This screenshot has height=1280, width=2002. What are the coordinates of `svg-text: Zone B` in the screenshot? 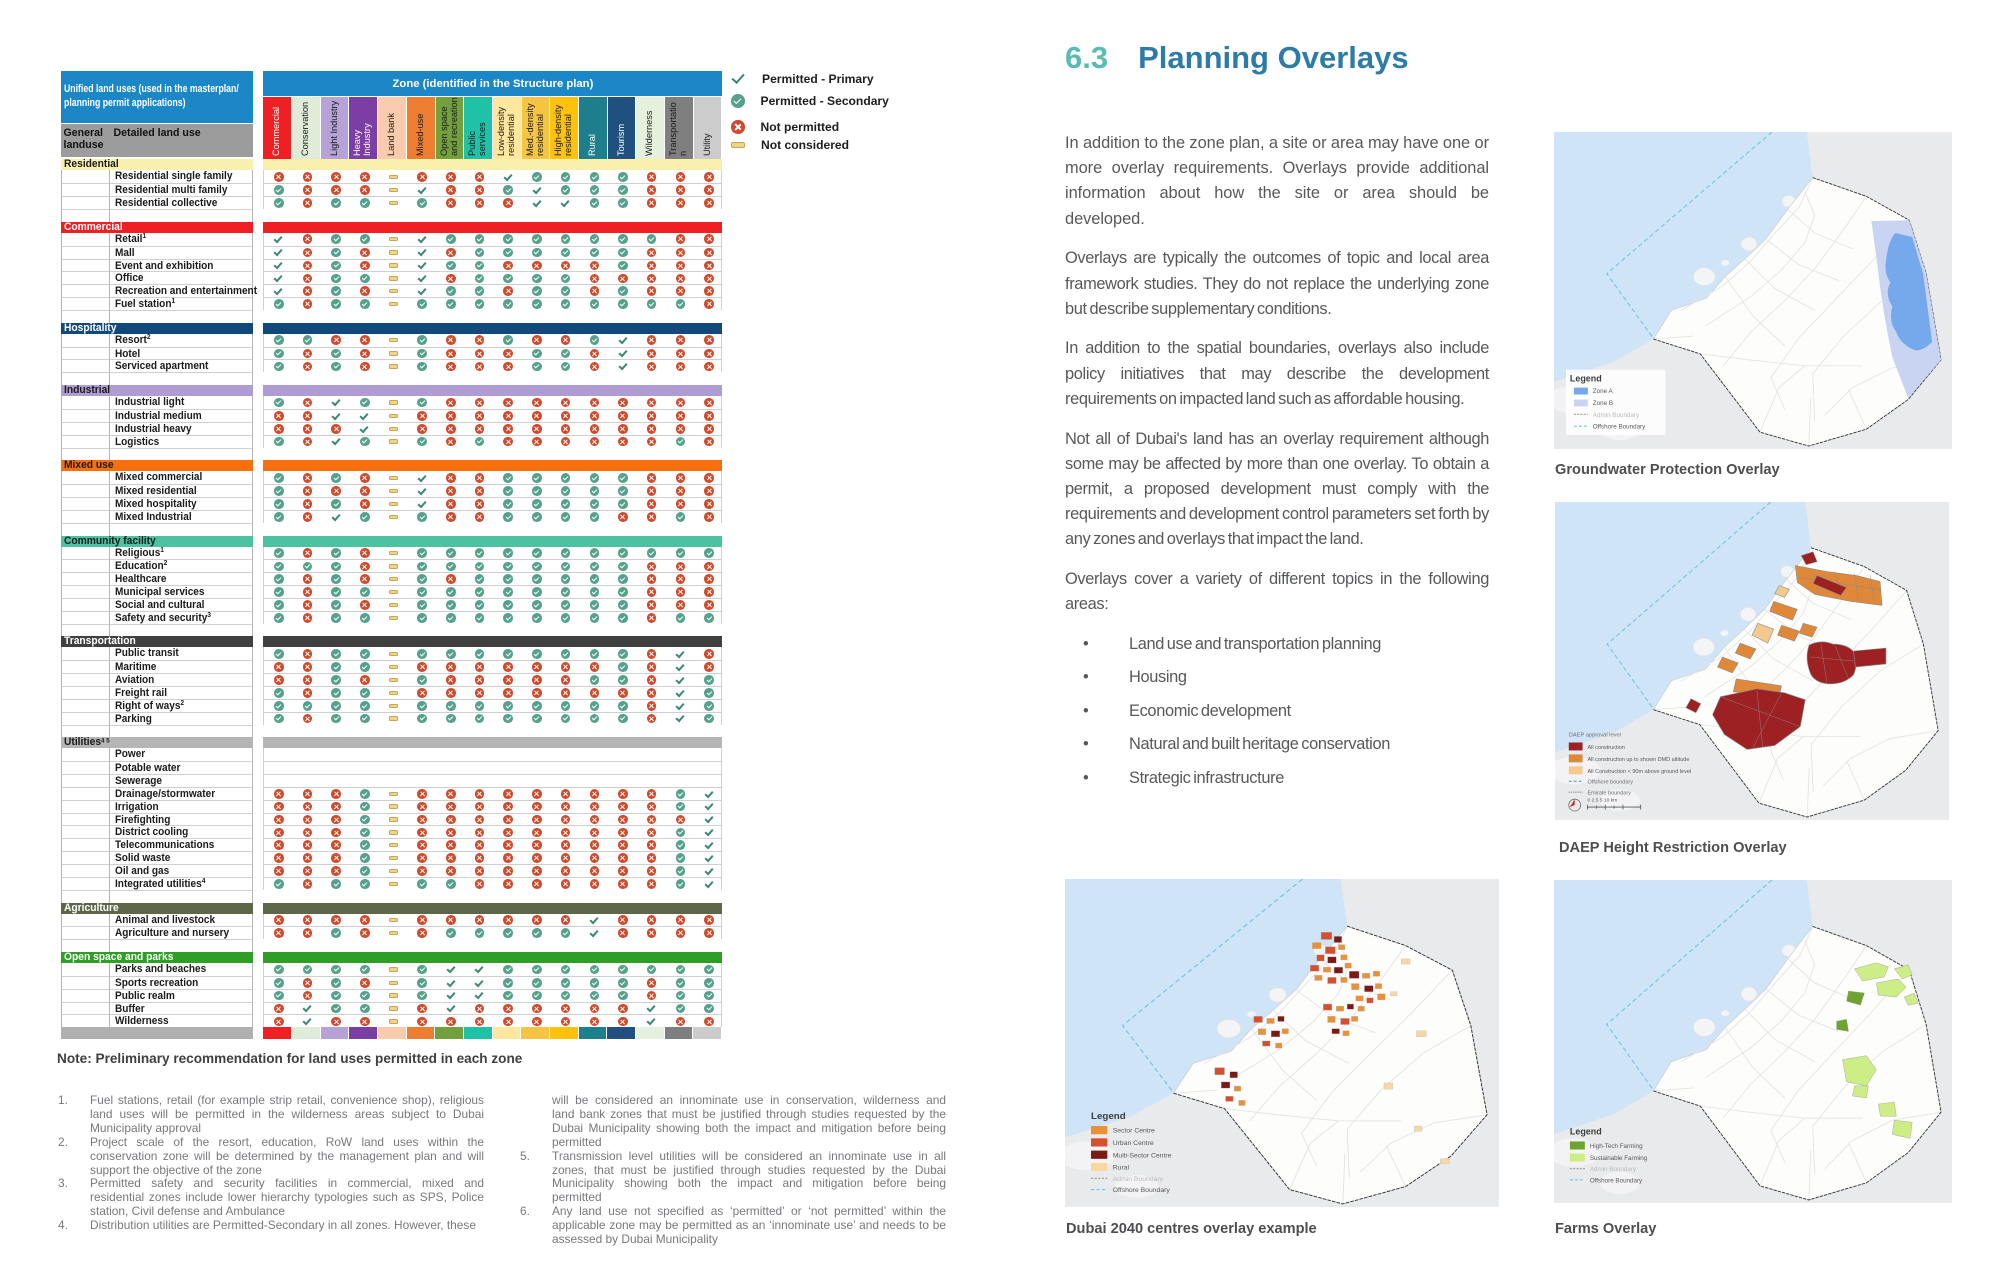 It's located at (1603, 403).